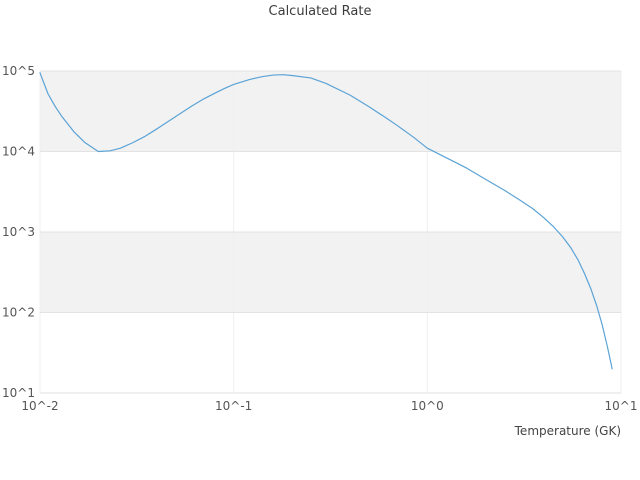 The width and height of the screenshot is (640, 480). I want to click on y-tick-label: 10^3, so click(18, 232).